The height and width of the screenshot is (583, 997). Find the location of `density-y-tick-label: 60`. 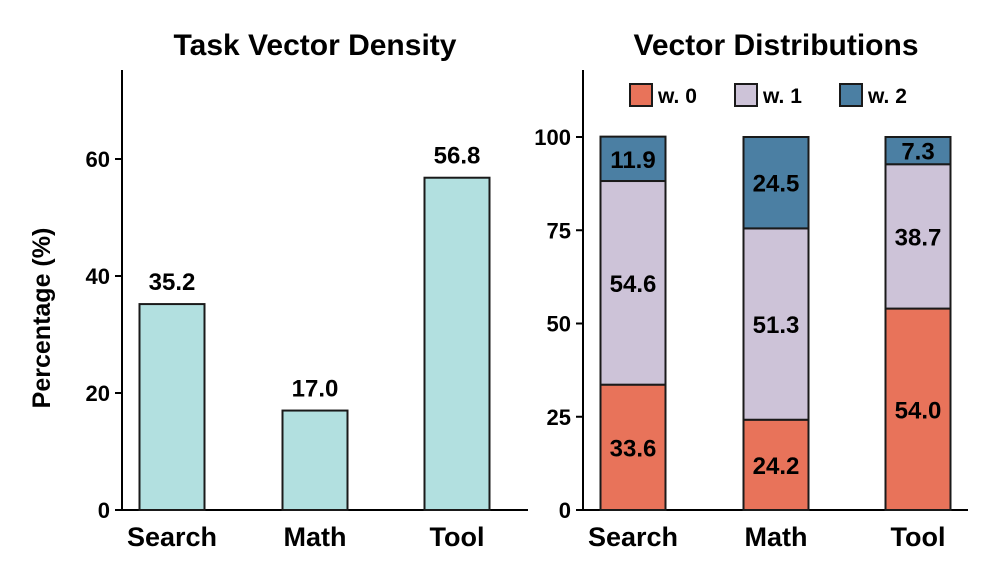

density-y-tick-label: 60 is located at coordinates (98, 159).